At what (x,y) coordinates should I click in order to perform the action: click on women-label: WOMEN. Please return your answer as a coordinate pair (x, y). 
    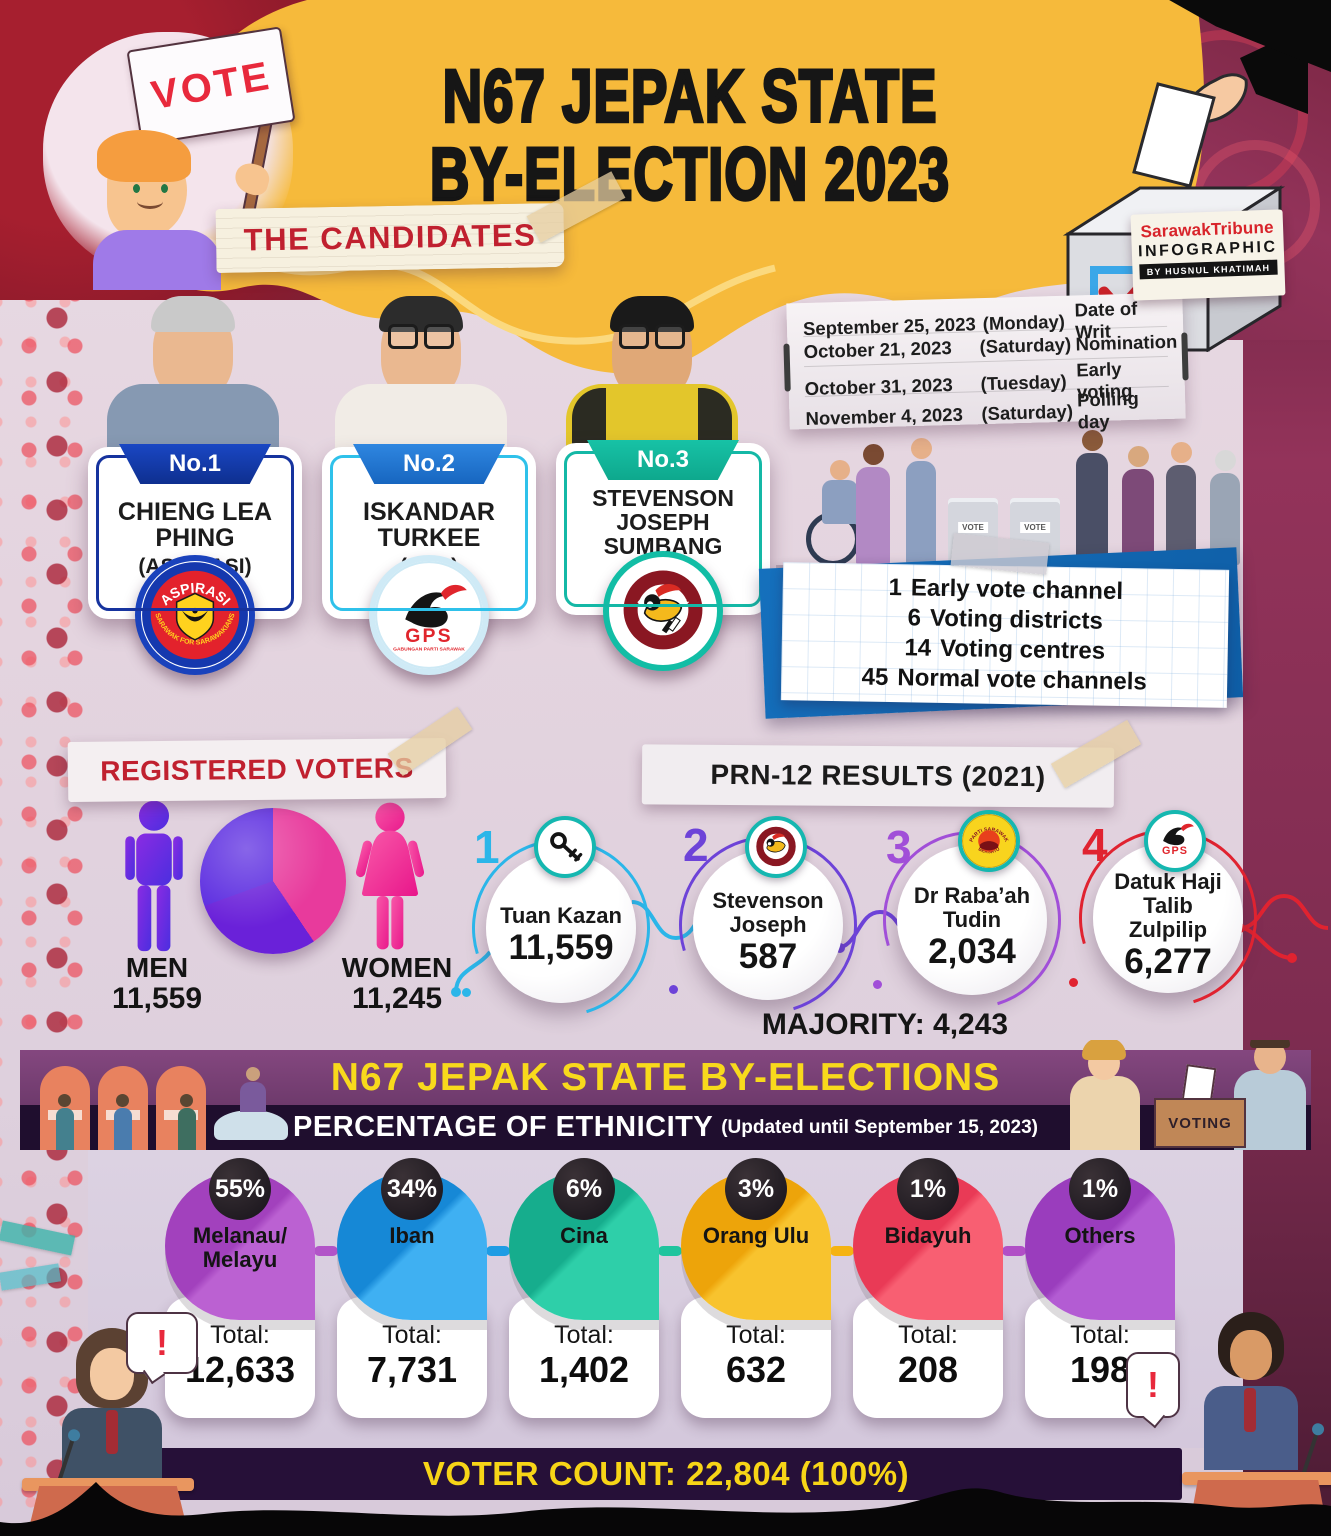
    Looking at the image, I should click on (397, 967).